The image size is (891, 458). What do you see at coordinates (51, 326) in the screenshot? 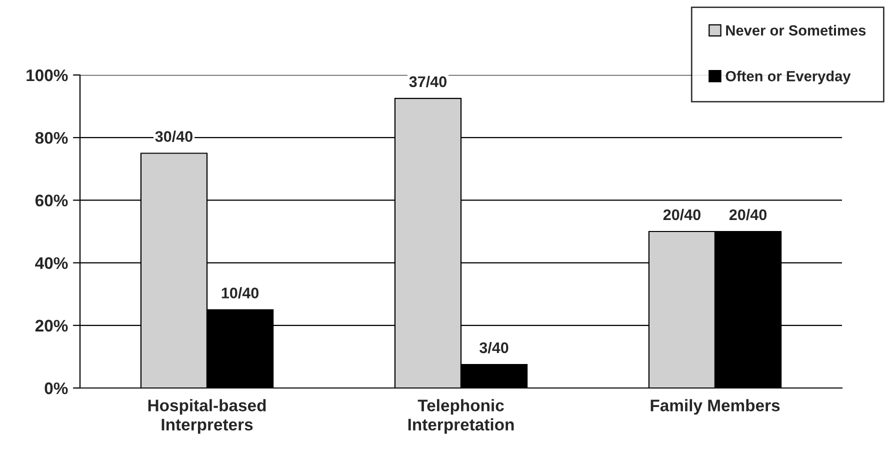
I see `y-tick-label: 20%` at bounding box center [51, 326].